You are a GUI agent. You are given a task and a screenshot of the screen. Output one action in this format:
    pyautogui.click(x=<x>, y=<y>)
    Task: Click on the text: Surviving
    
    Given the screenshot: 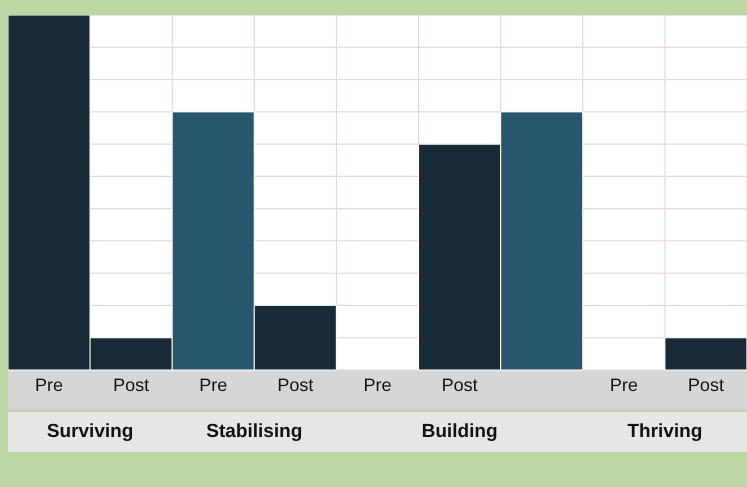 What is the action you would take?
    pyautogui.click(x=90, y=432)
    